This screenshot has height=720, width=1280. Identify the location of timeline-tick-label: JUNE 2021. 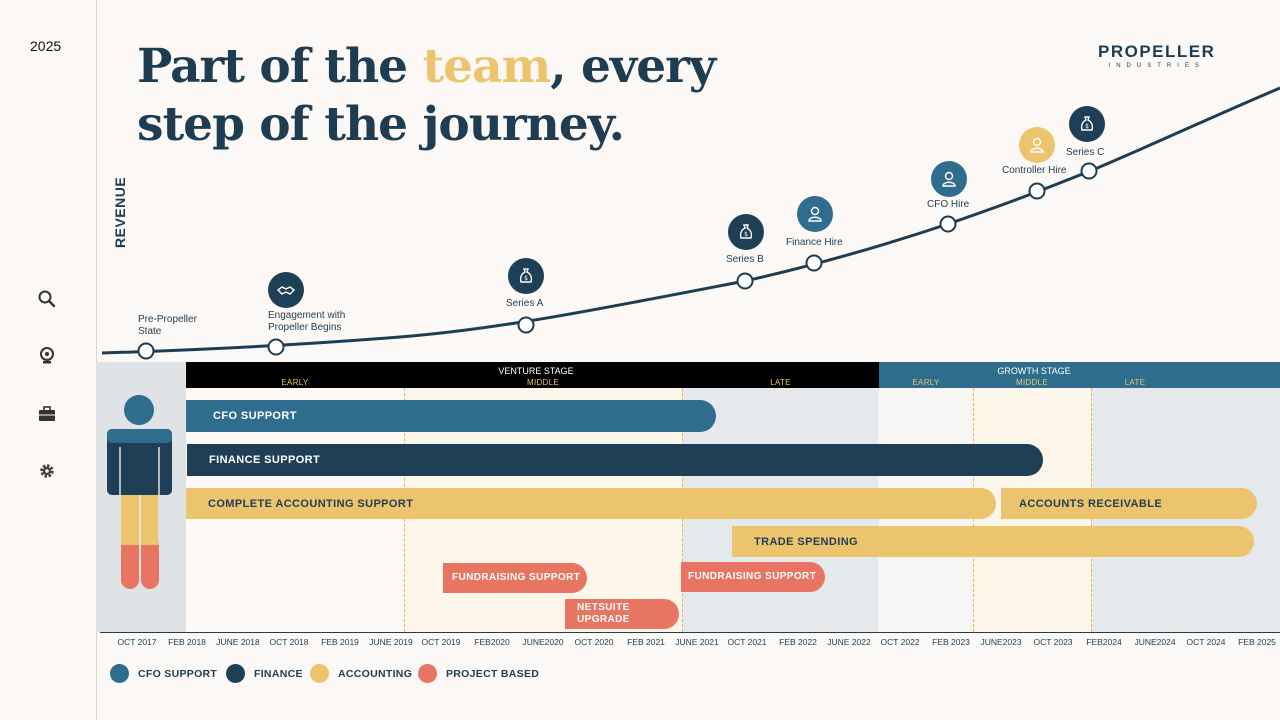
(697, 642).